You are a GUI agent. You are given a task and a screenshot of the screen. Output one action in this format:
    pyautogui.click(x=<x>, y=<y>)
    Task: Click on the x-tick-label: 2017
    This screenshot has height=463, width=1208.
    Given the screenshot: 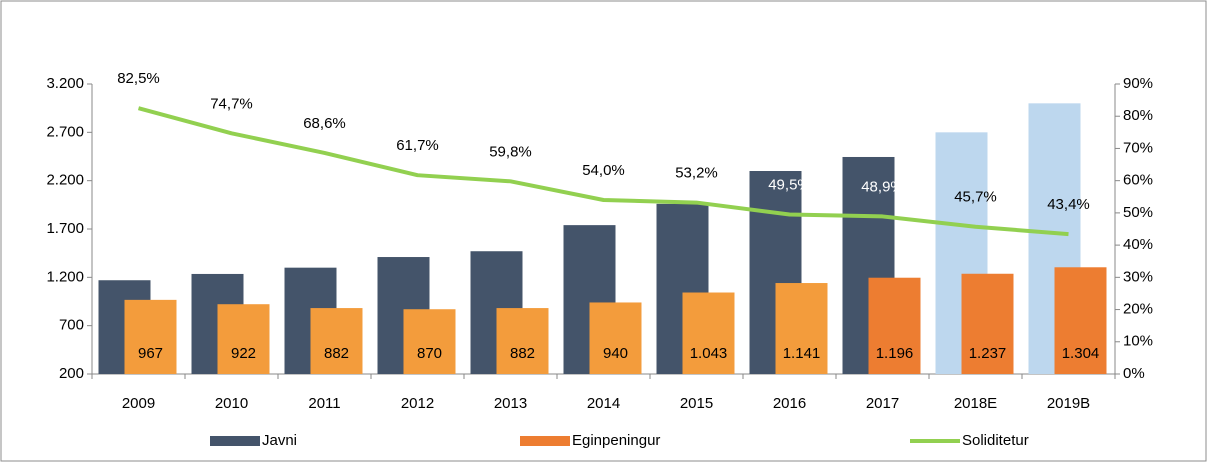 What is the action you would take?
    pyautogui.click(x=882, y=403)
    